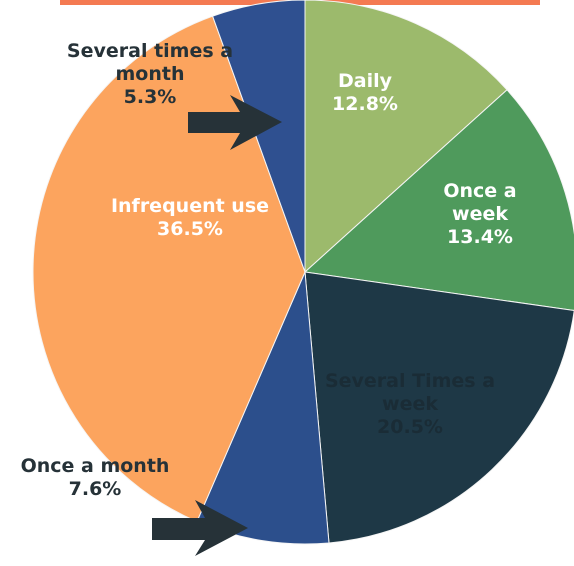  What do you see at coordinates (150, 62) in the screenshot?
I see `category-name: Several times a month` at bounding box center [150, 62].